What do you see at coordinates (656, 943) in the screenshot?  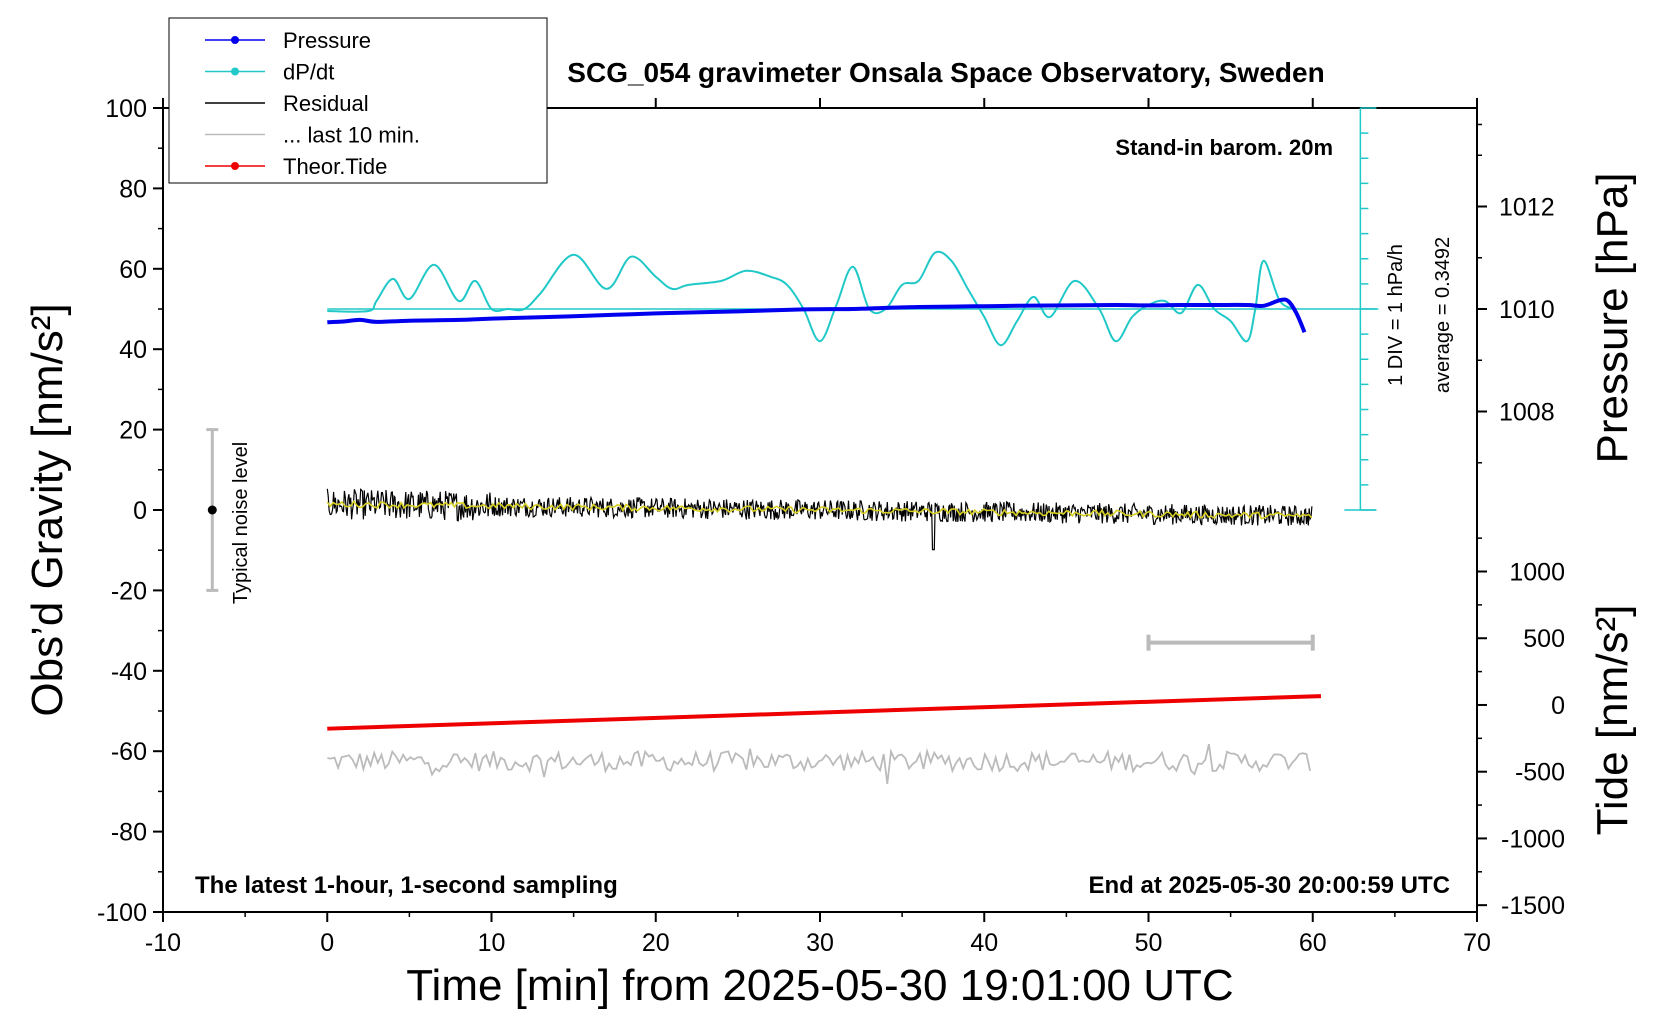 I see `x-tick-label: 20` at bounding box center [656, 943].